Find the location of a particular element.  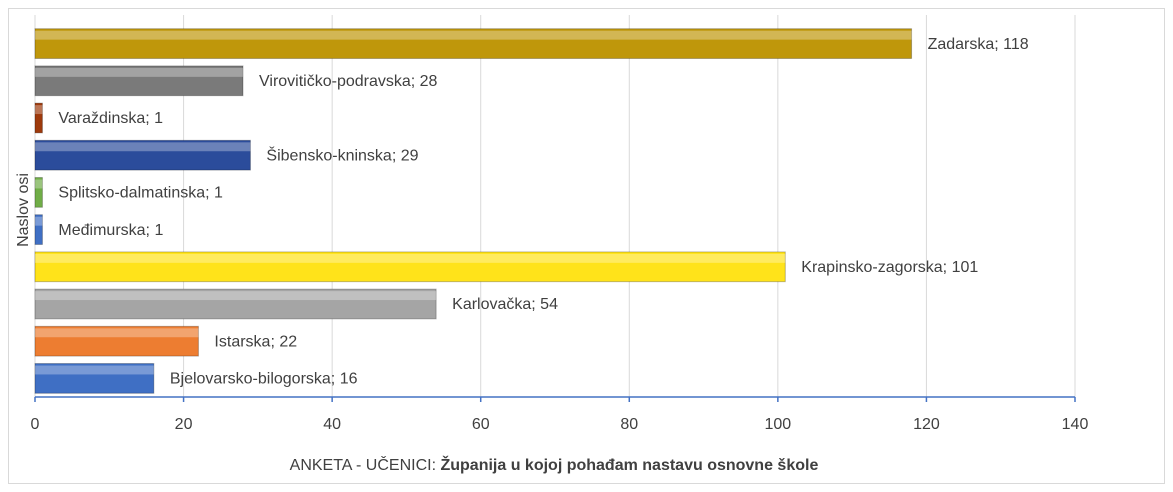

data-label: Šibensko-kninska; 29 is located at coordinates (342, 154).